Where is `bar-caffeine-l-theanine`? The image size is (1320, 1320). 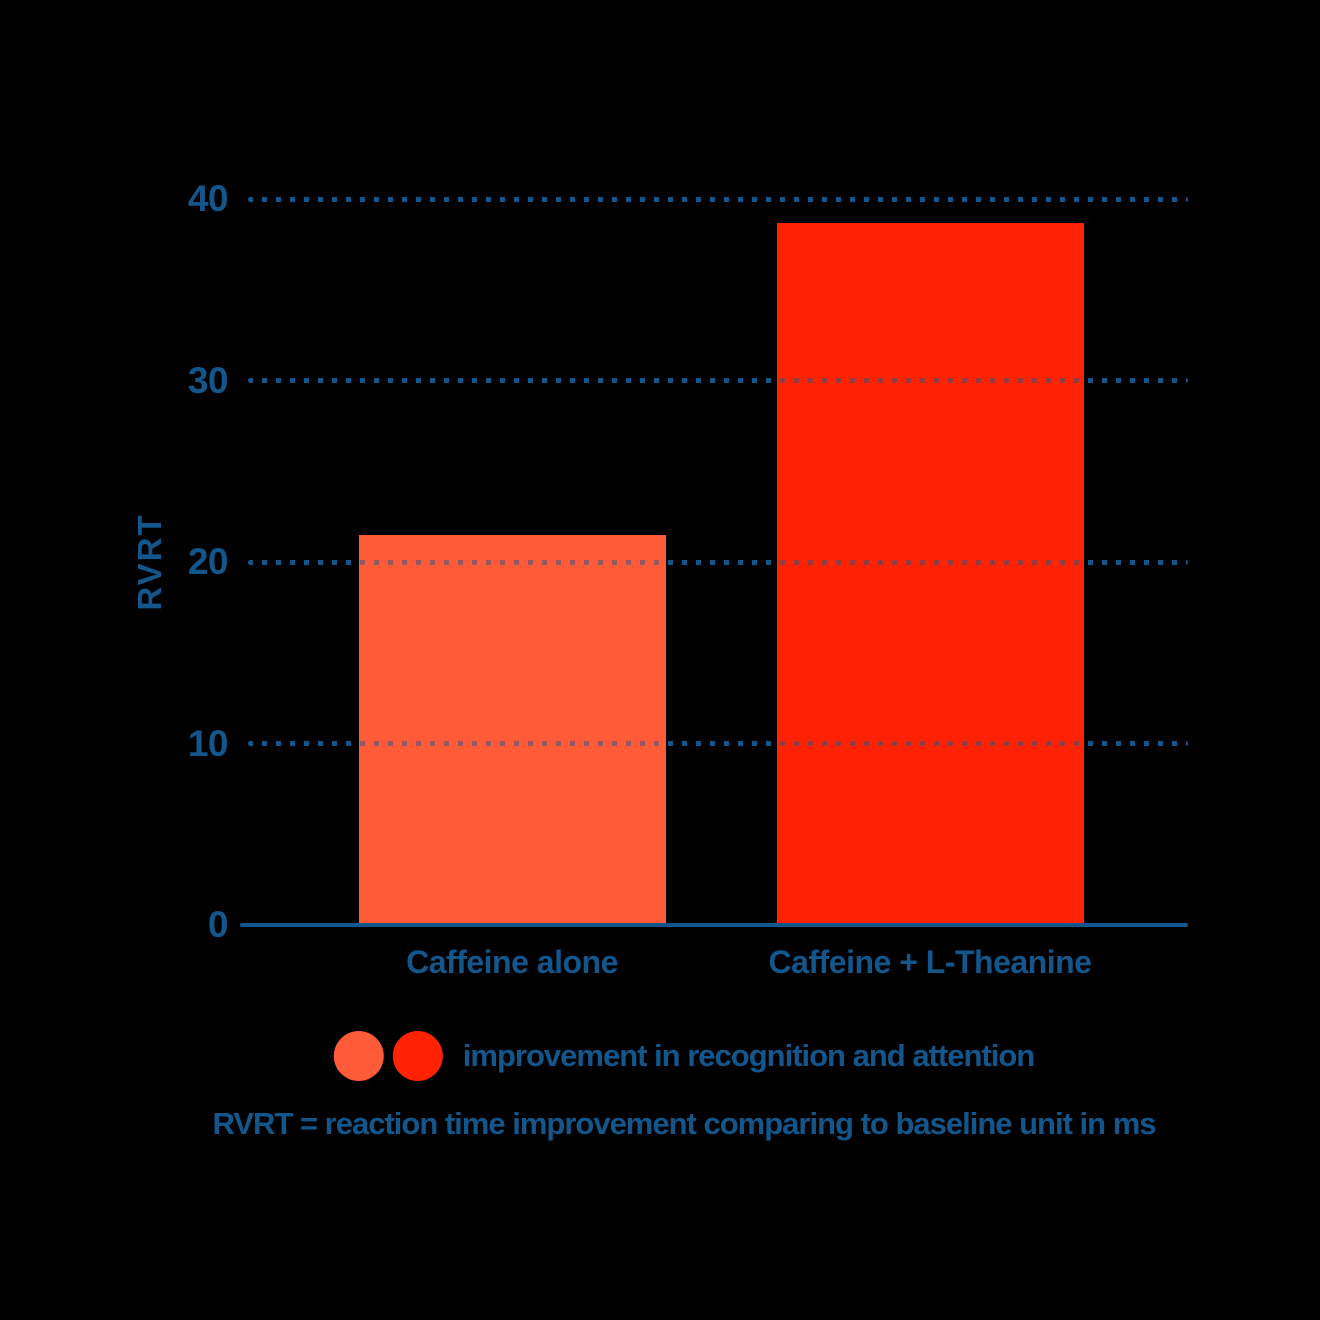 bar-caffeine-l-theanine is located at coordinates (930, 573).